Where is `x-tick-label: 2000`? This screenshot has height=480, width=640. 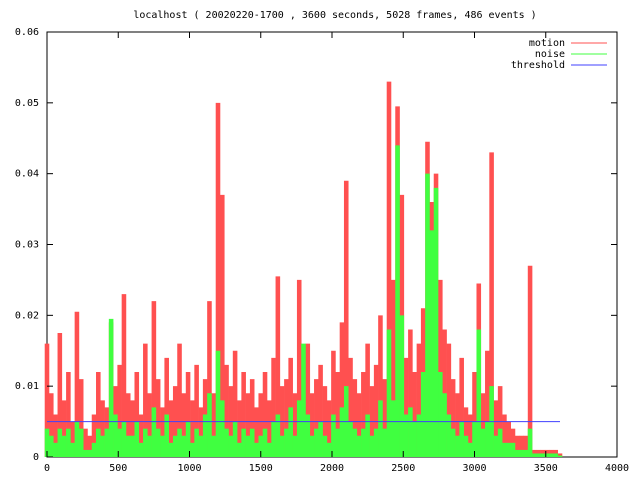 x-tick-label: 2000 is located at coordinates (332, 468).